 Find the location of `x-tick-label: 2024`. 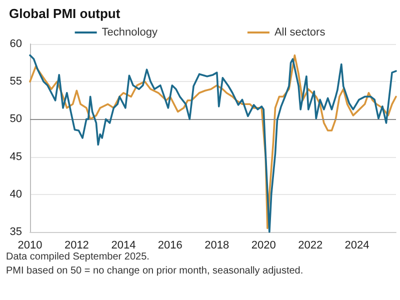

x-tick-label: 2024 is located at coordinates (357, 246).